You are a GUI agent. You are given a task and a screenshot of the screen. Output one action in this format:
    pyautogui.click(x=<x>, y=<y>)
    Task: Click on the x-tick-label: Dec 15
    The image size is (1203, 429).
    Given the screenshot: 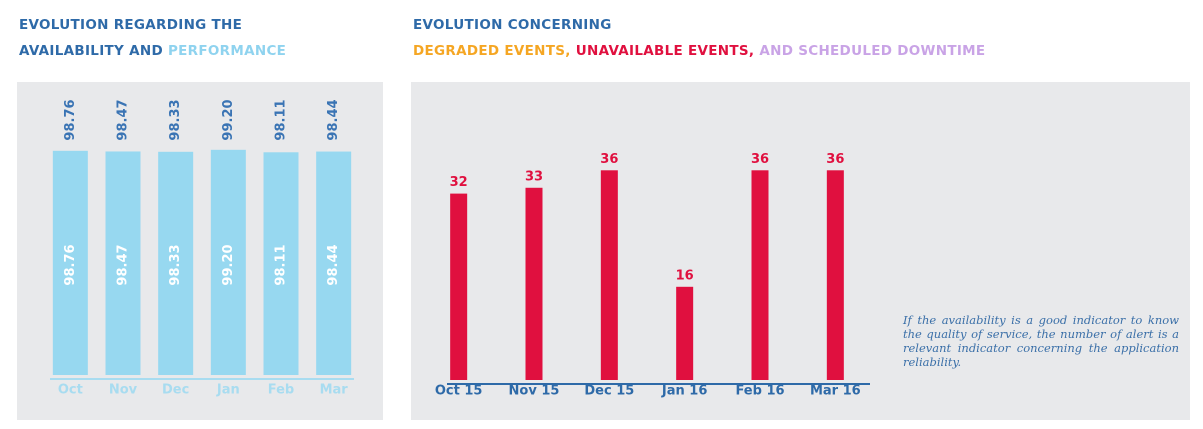 What is the action you would take?
    pyautogui.click(x=609, y=391)
    